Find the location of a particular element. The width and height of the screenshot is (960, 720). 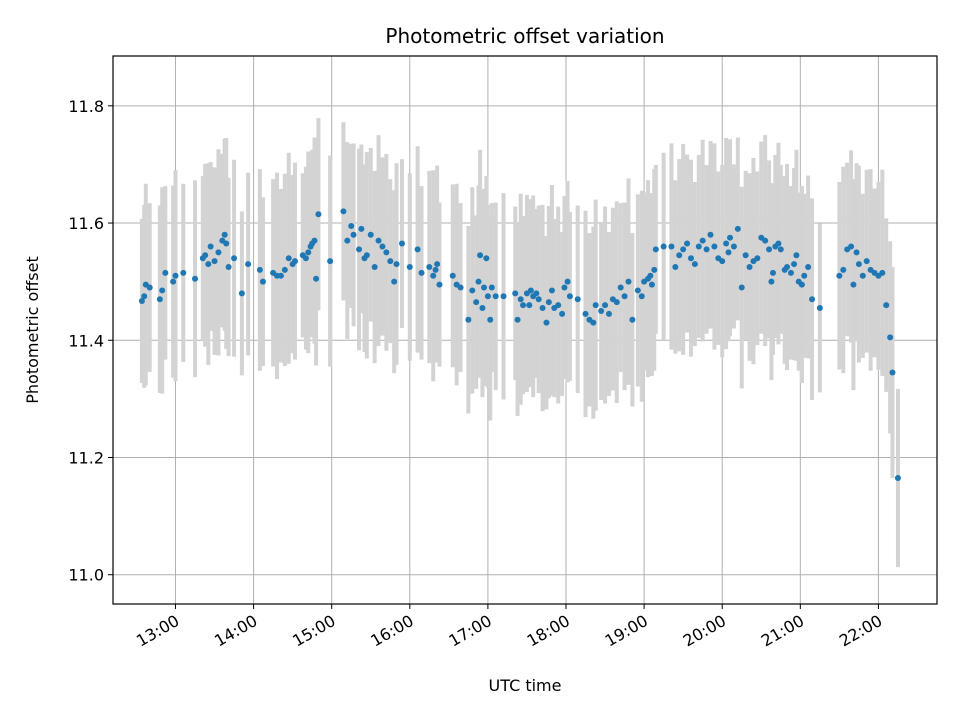

chart-title: Photometric offset variation is located at coordinates (524, 36).